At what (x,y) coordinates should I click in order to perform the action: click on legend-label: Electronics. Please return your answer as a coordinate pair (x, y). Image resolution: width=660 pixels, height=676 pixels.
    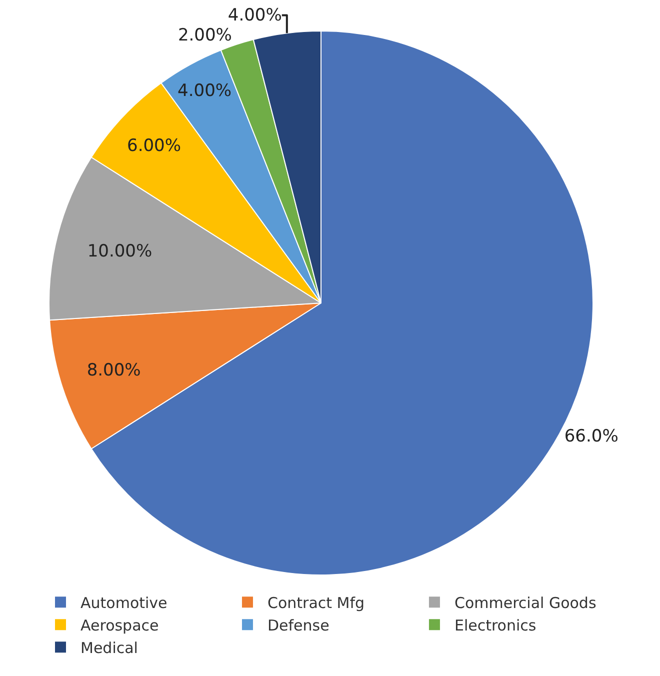
    Looking at the image, I should click on (495, 625).